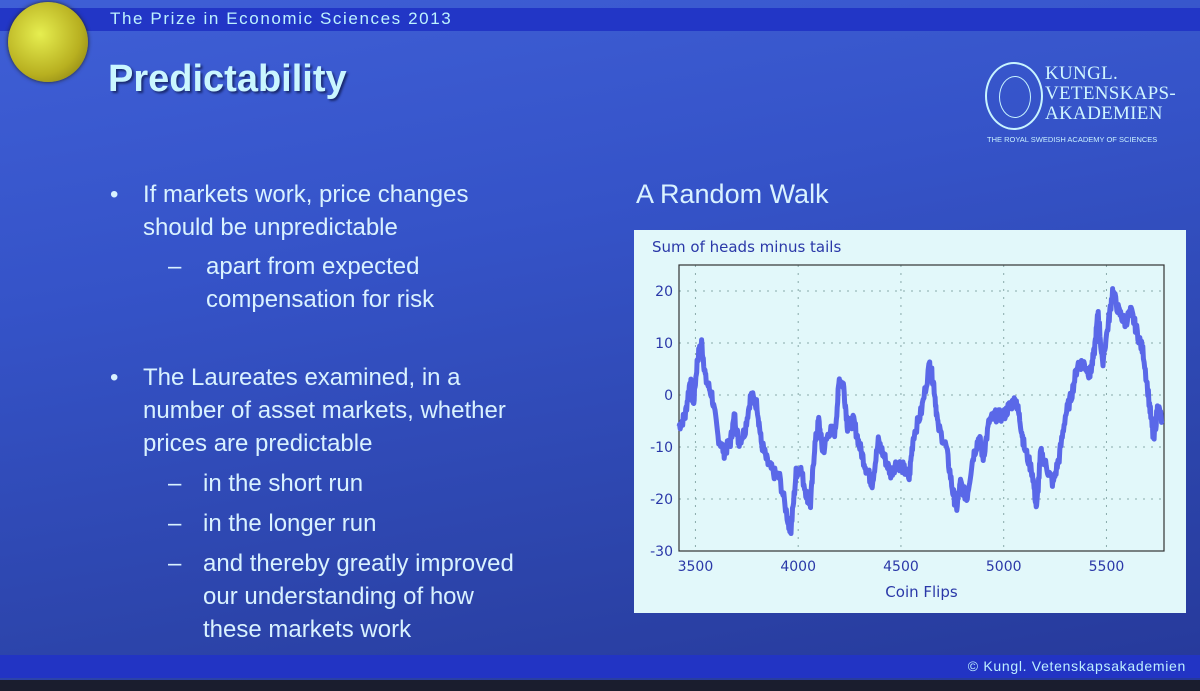 This screenshot has width=1200, height=691. What do you see at coordinates (281, 18) in the screenshot?
I see `banner-text: The Prize in Economic Sciences 2013` at bounding box center [281, 18].